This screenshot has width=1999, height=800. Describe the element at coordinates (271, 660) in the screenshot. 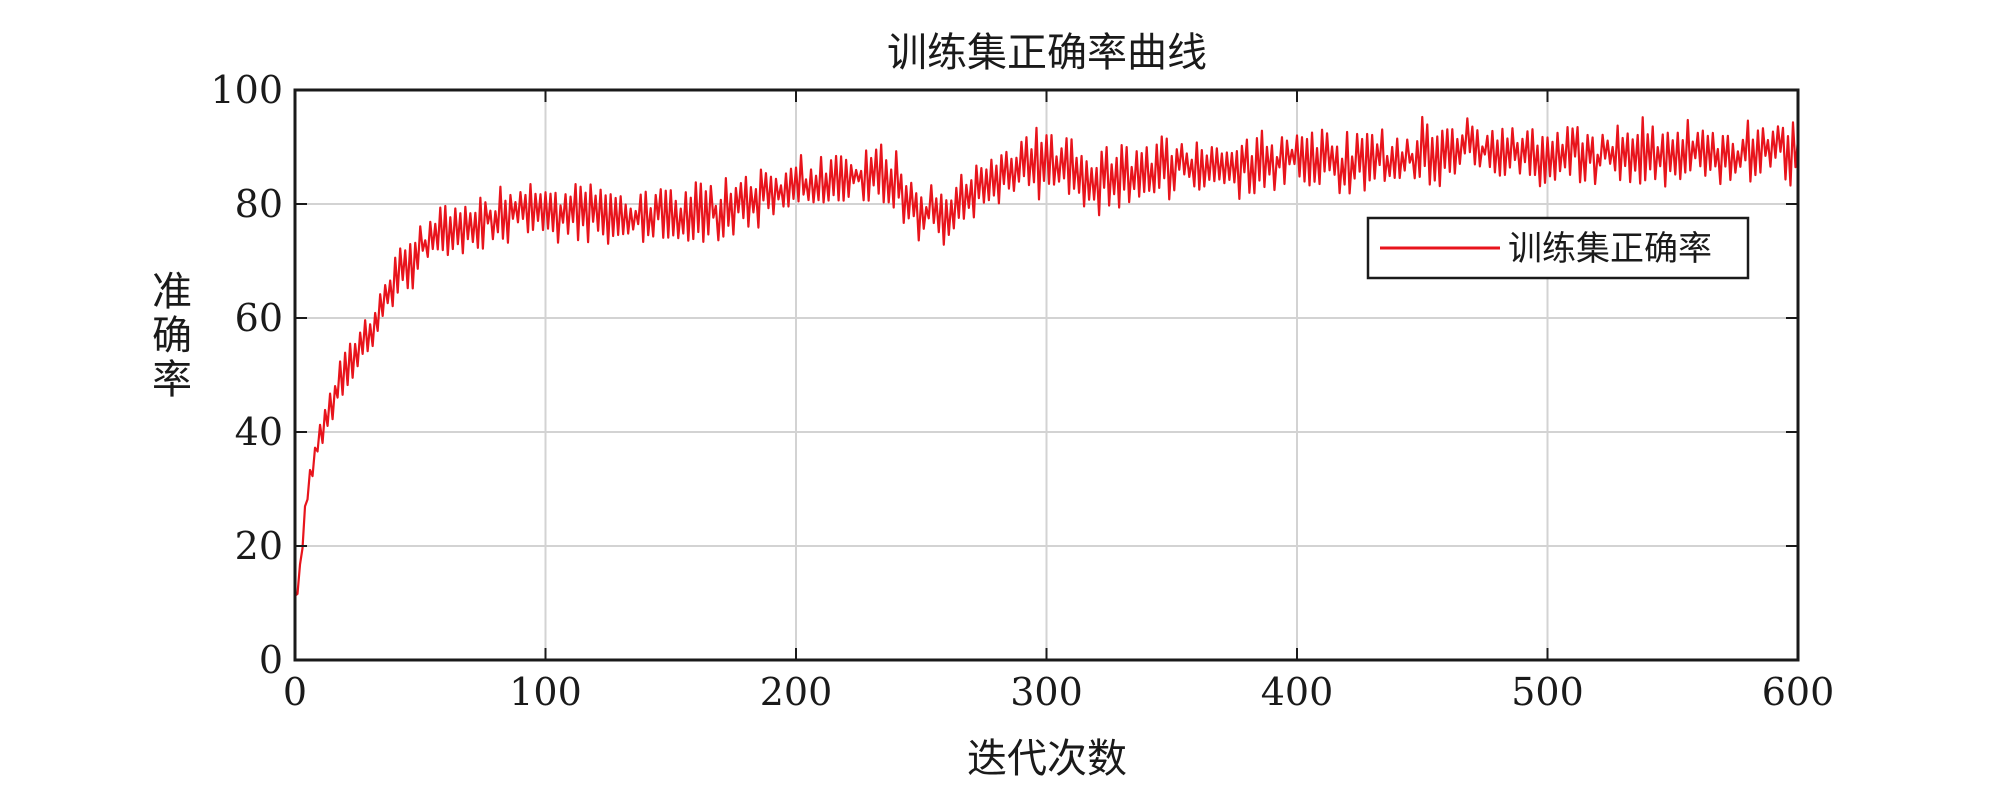

I see `y-tick-label: 0` at that location.